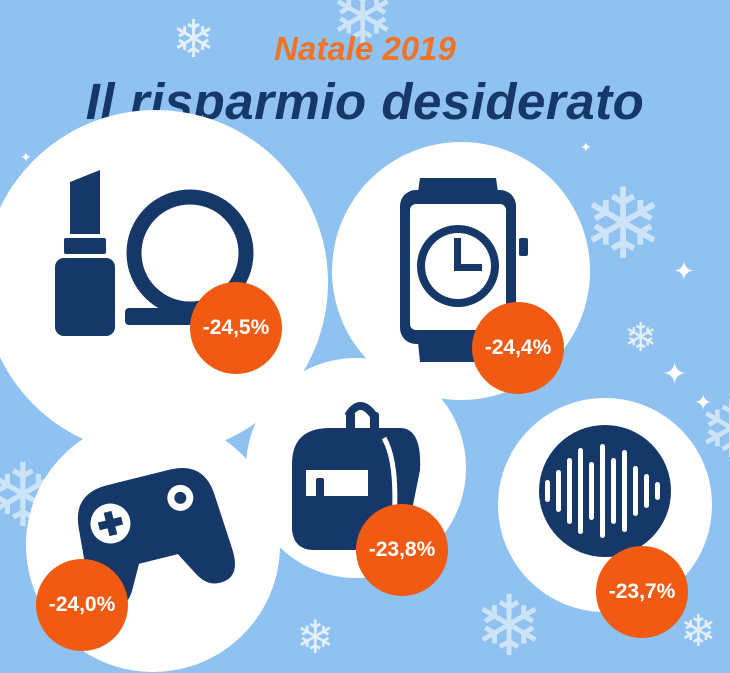  What do you see at coordinates (154, 253) in the screenshot?
I see `cosmetics-icon` at bounding box center [154, 253].